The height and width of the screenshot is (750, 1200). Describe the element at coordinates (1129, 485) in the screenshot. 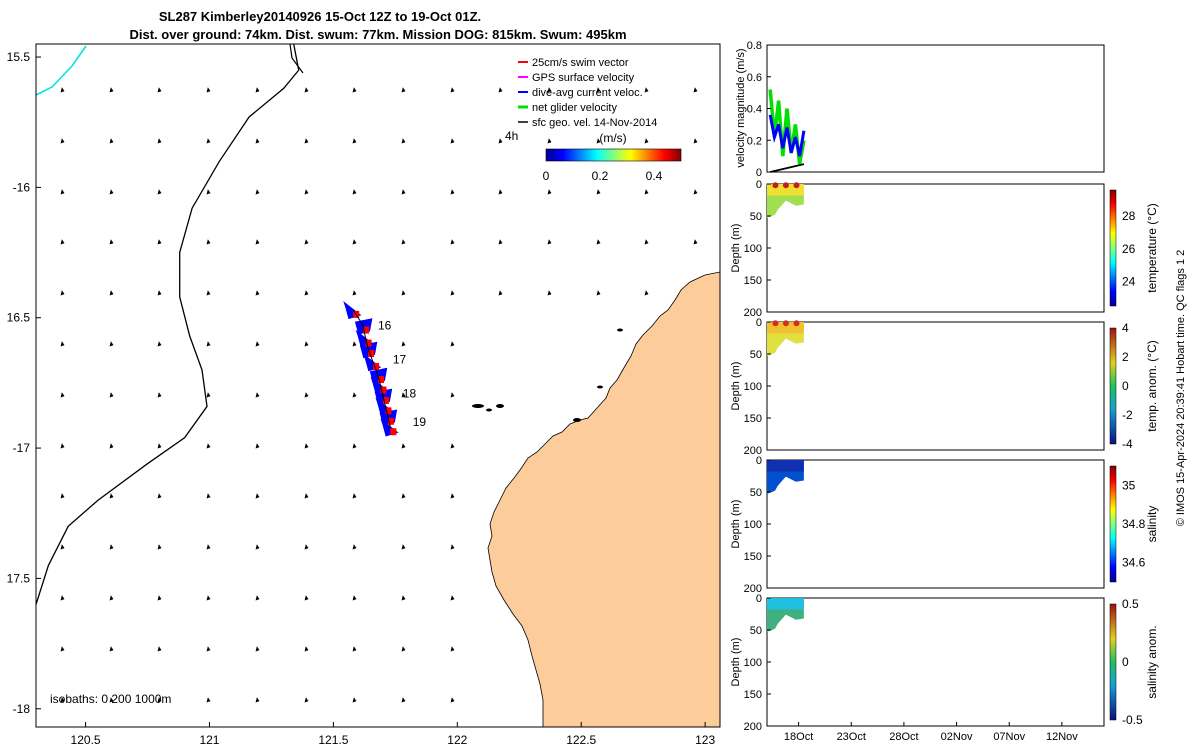

I see `colorbar-tick-label: 35` at that location.